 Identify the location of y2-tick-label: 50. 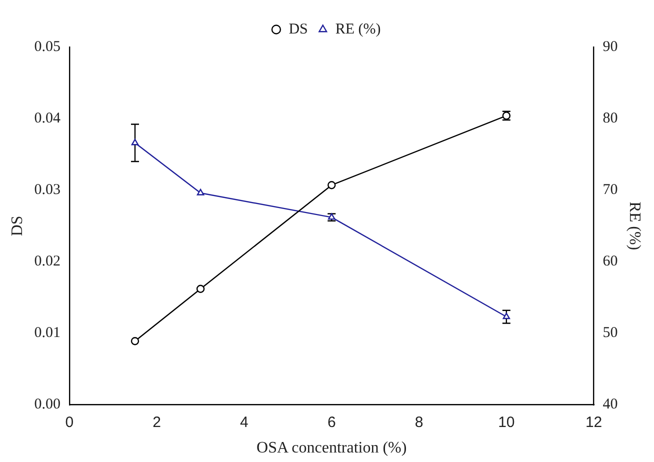
(610, 333).